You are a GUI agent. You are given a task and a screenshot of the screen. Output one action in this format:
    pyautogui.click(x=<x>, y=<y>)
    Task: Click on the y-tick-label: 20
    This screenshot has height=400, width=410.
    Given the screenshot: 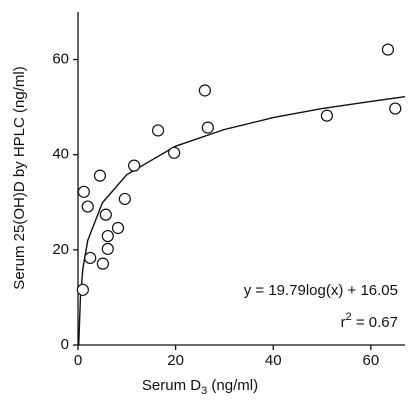 What is the action you would take?
    pyautogui.click(x=60, y=249)
    